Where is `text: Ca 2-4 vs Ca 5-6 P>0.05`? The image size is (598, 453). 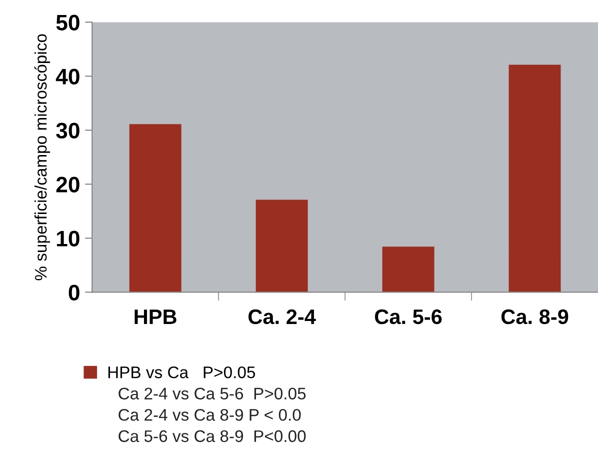
text: Ca 2-4 vs Ca 5-6 P>0.05 is located at coordinates (212, 394).